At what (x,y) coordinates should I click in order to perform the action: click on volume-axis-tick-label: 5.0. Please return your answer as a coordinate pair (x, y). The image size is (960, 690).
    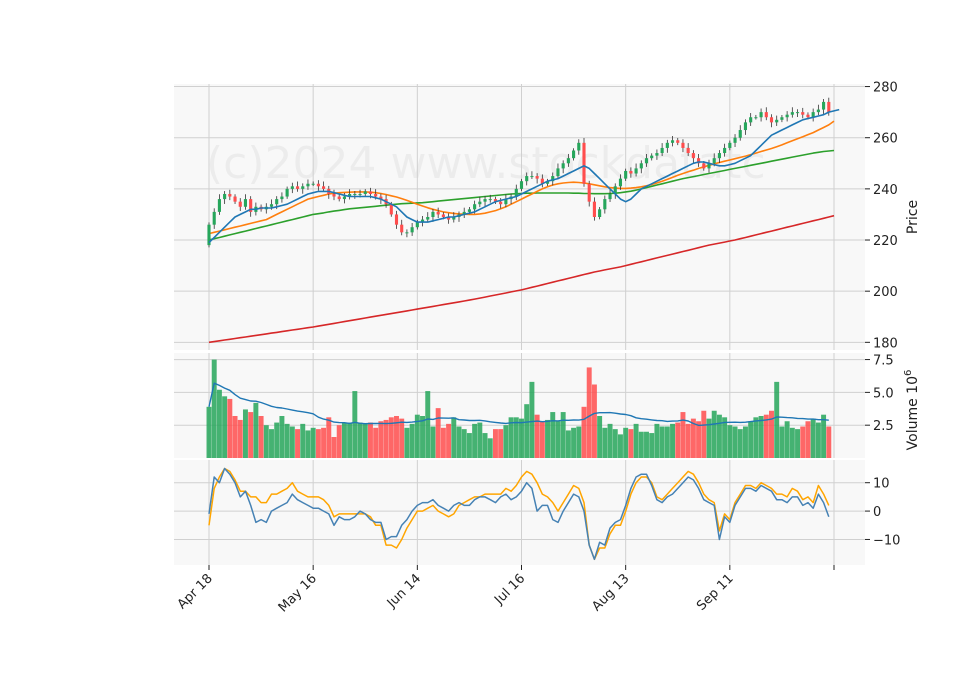
    Looking at the image, I should click on (883, 393).